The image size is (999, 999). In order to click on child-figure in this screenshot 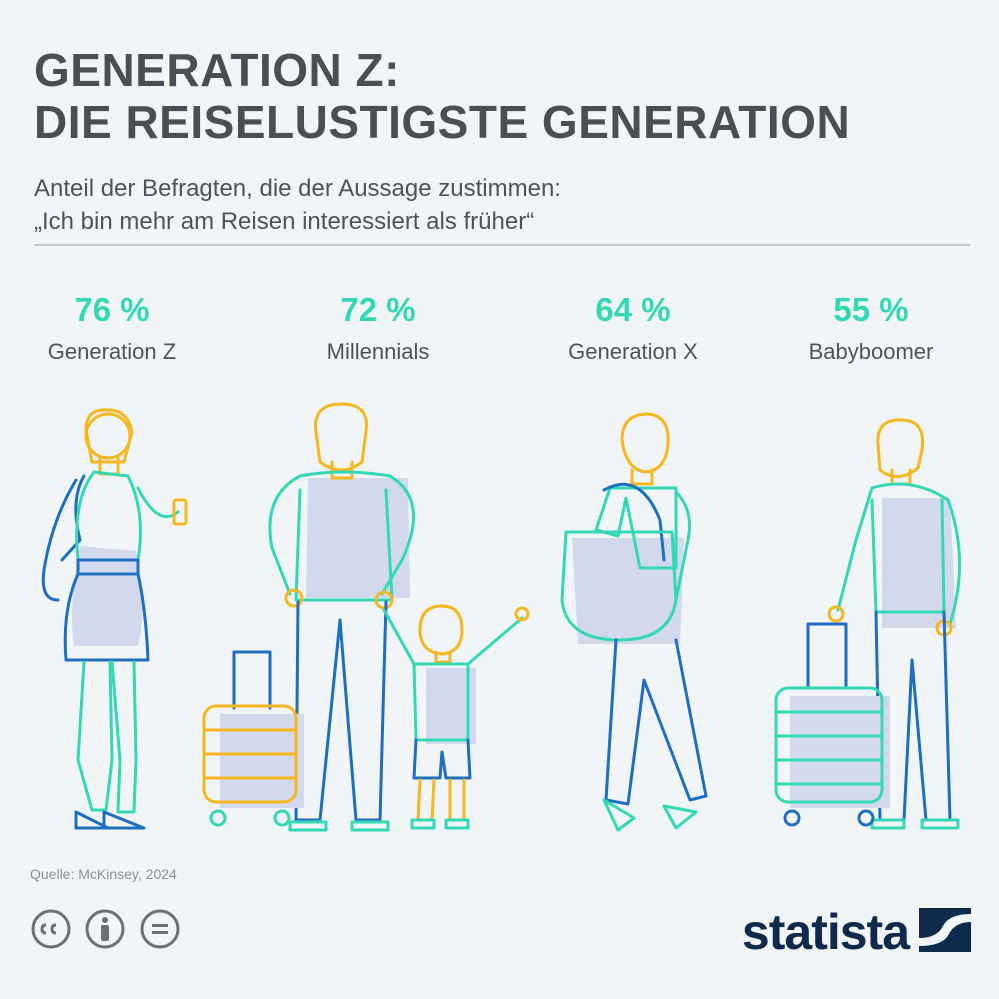, I will do `click(456, 717)`.